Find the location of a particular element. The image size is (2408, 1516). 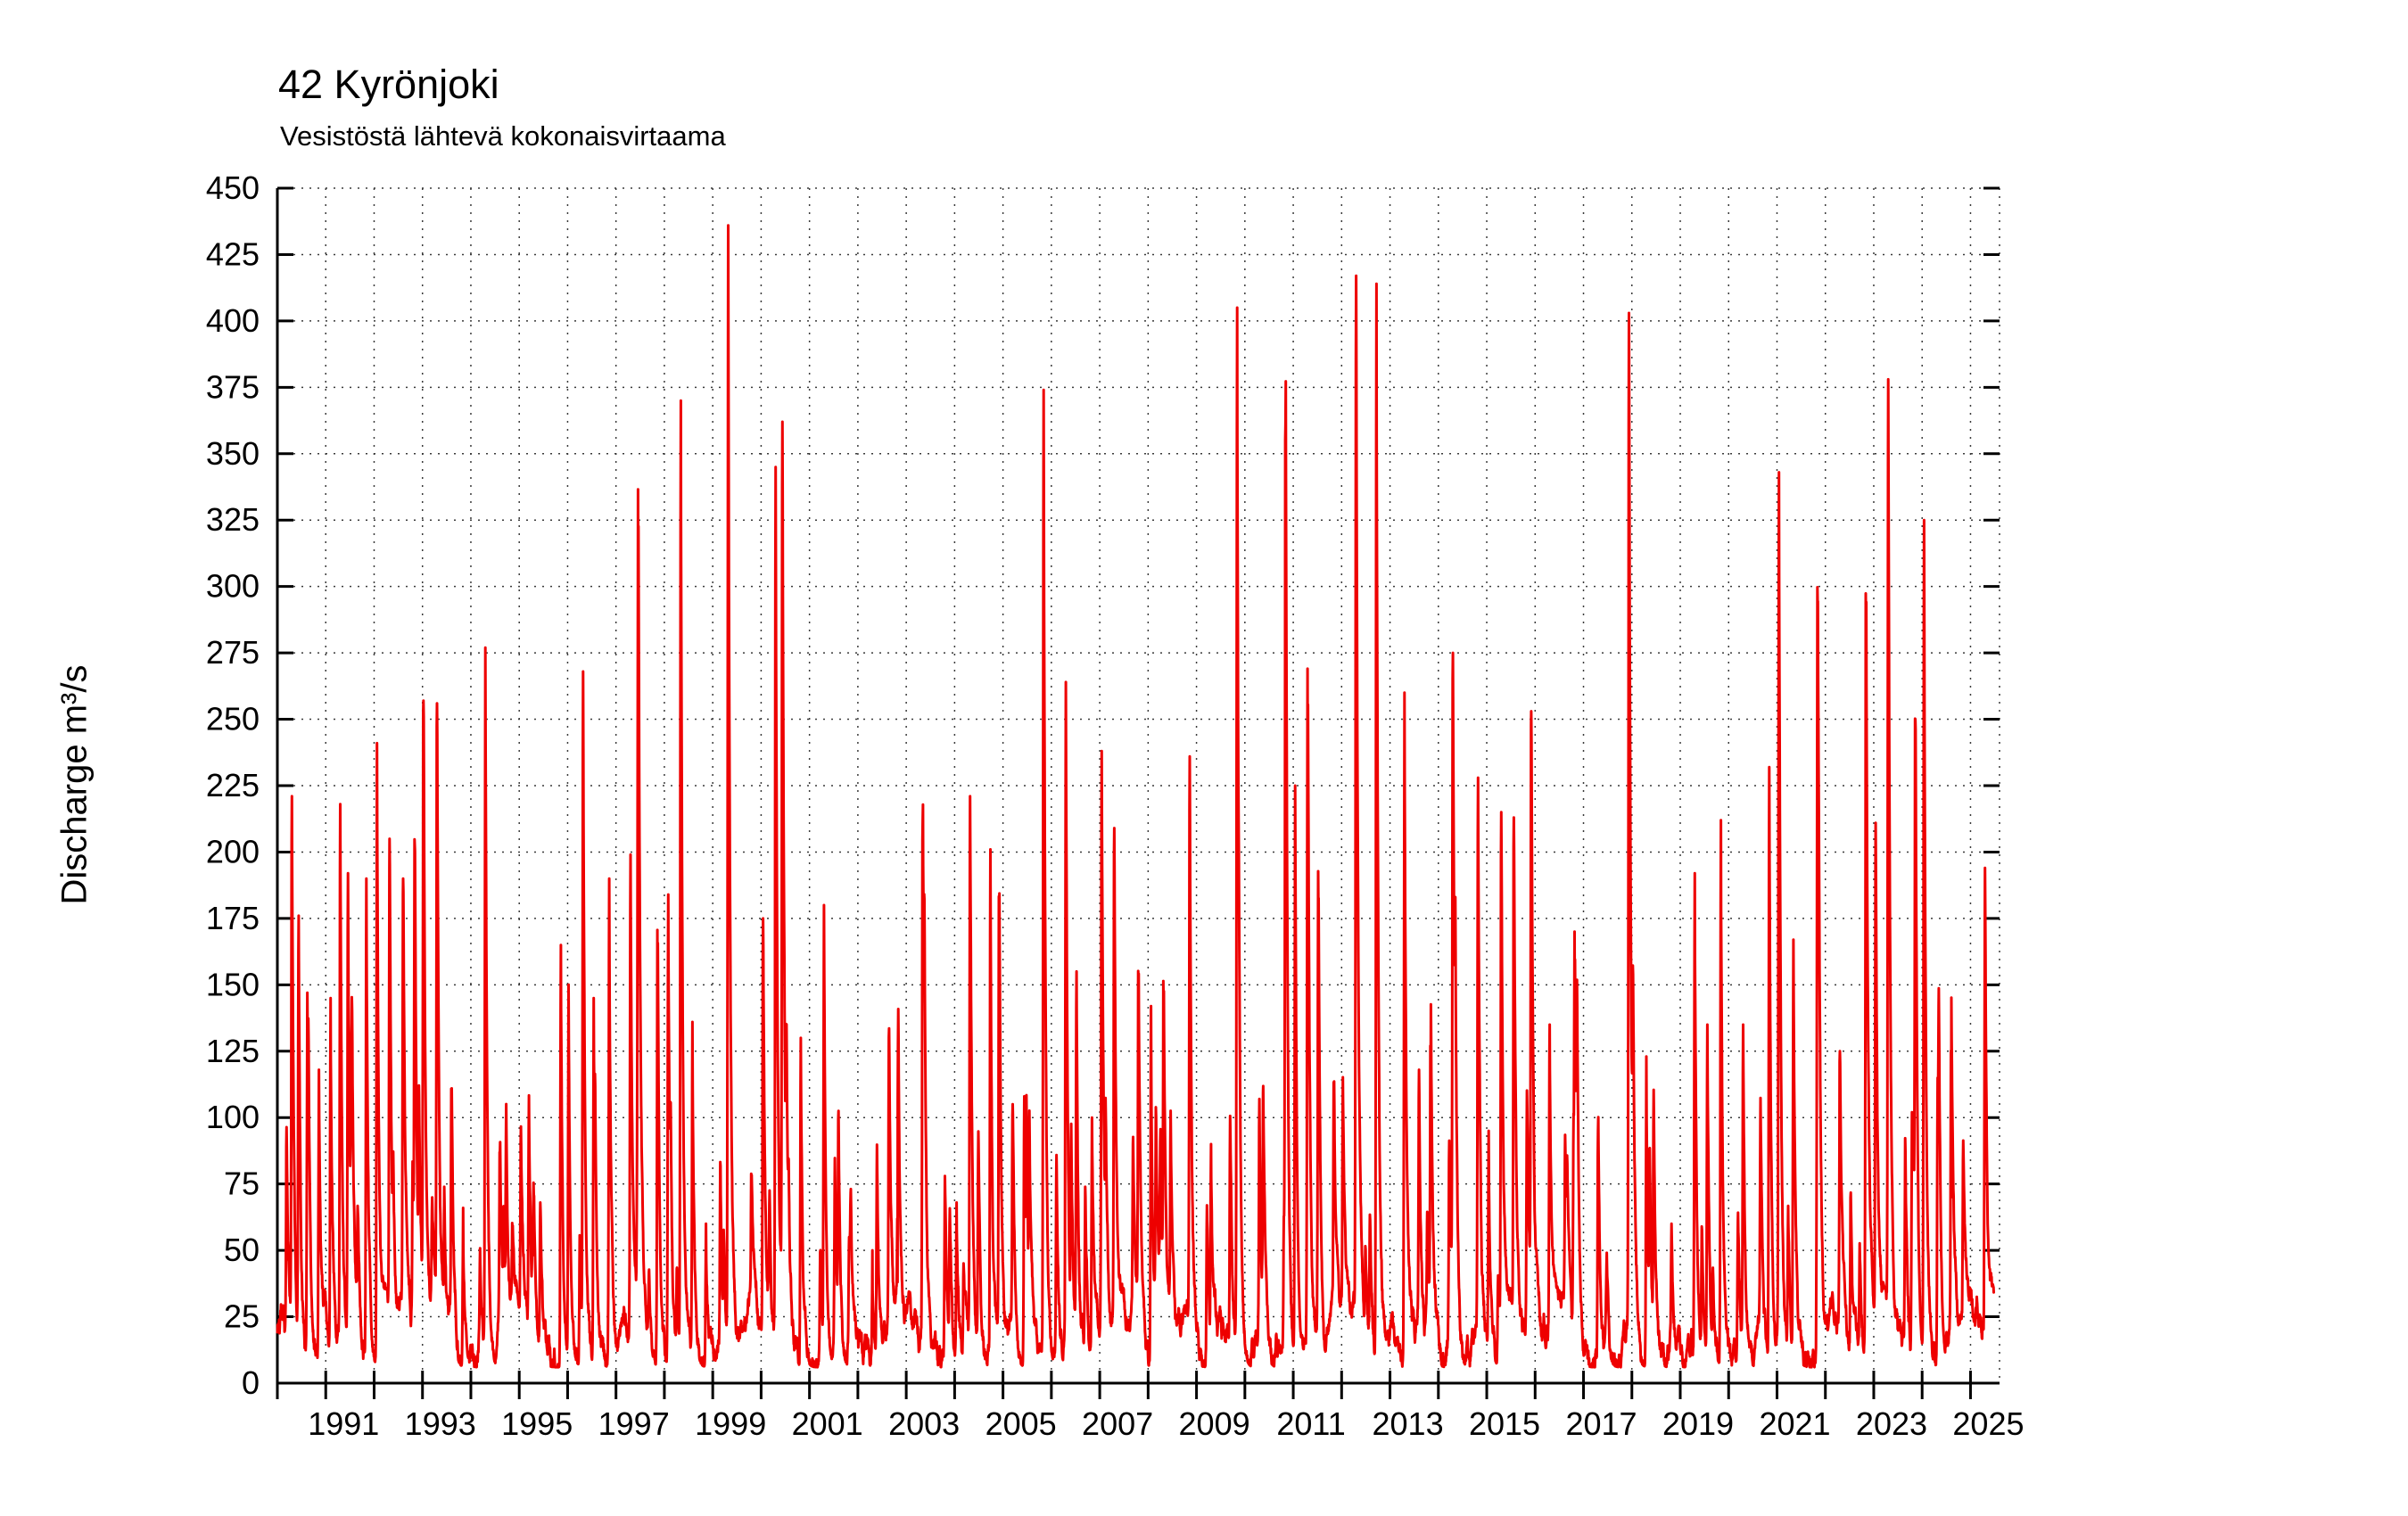

x-tick-label: 2007 is located at coordinates (1117, 1423).